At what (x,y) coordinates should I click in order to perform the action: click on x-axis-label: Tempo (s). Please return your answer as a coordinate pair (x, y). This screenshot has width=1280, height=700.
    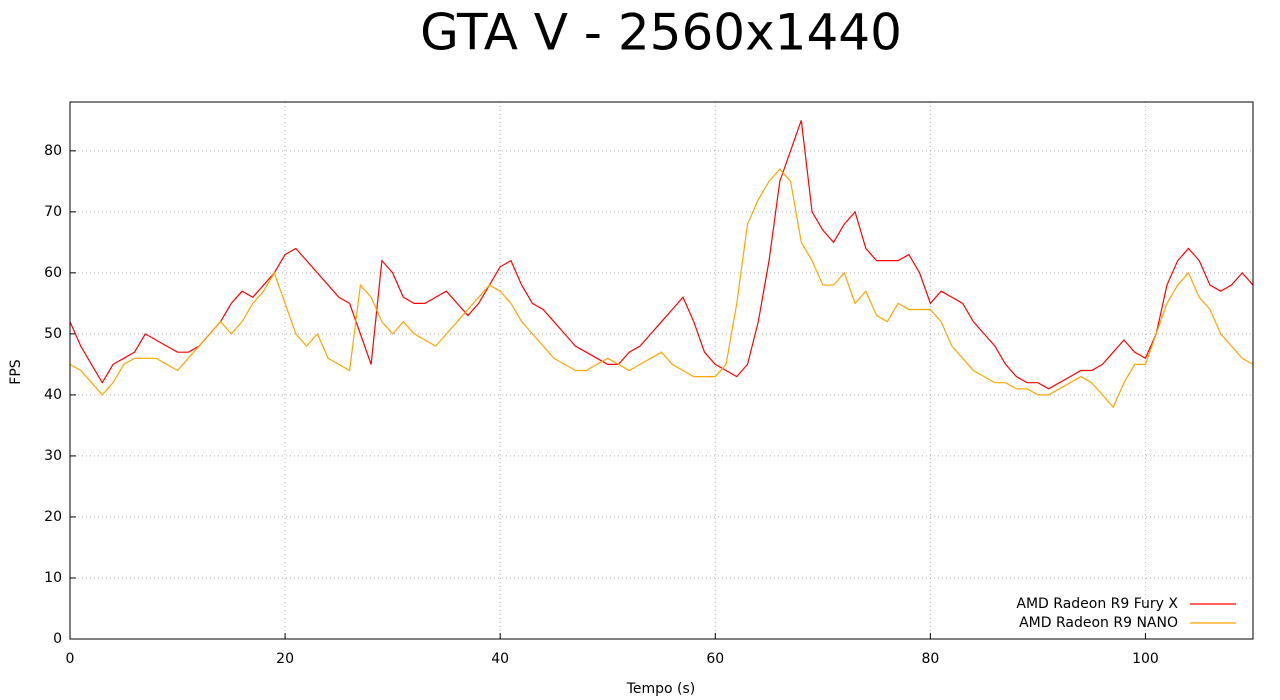
    Looking at the image, I should click on (661, 689).